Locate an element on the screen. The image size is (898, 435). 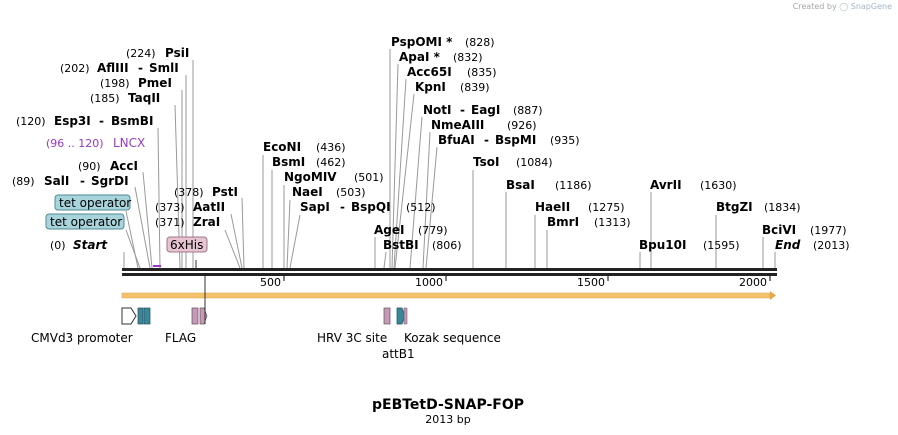
site-lncx: (96 .. 120) LNCX is located at coordinates (95, 143).